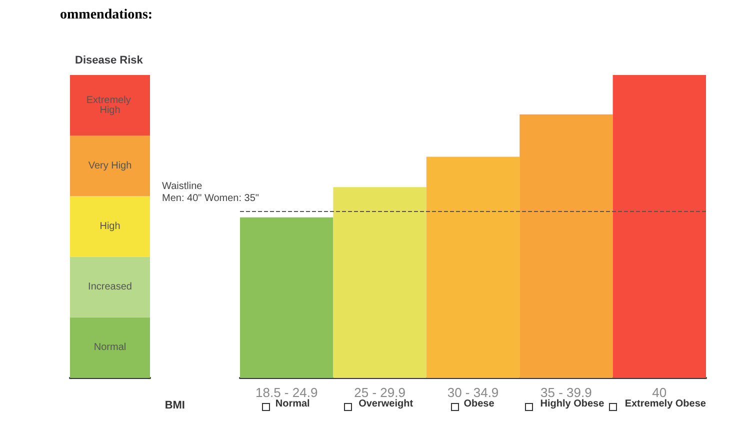  Describe the element at coordinates (106, 15) in the screenshot. I see `text: ommendations:` at that location.